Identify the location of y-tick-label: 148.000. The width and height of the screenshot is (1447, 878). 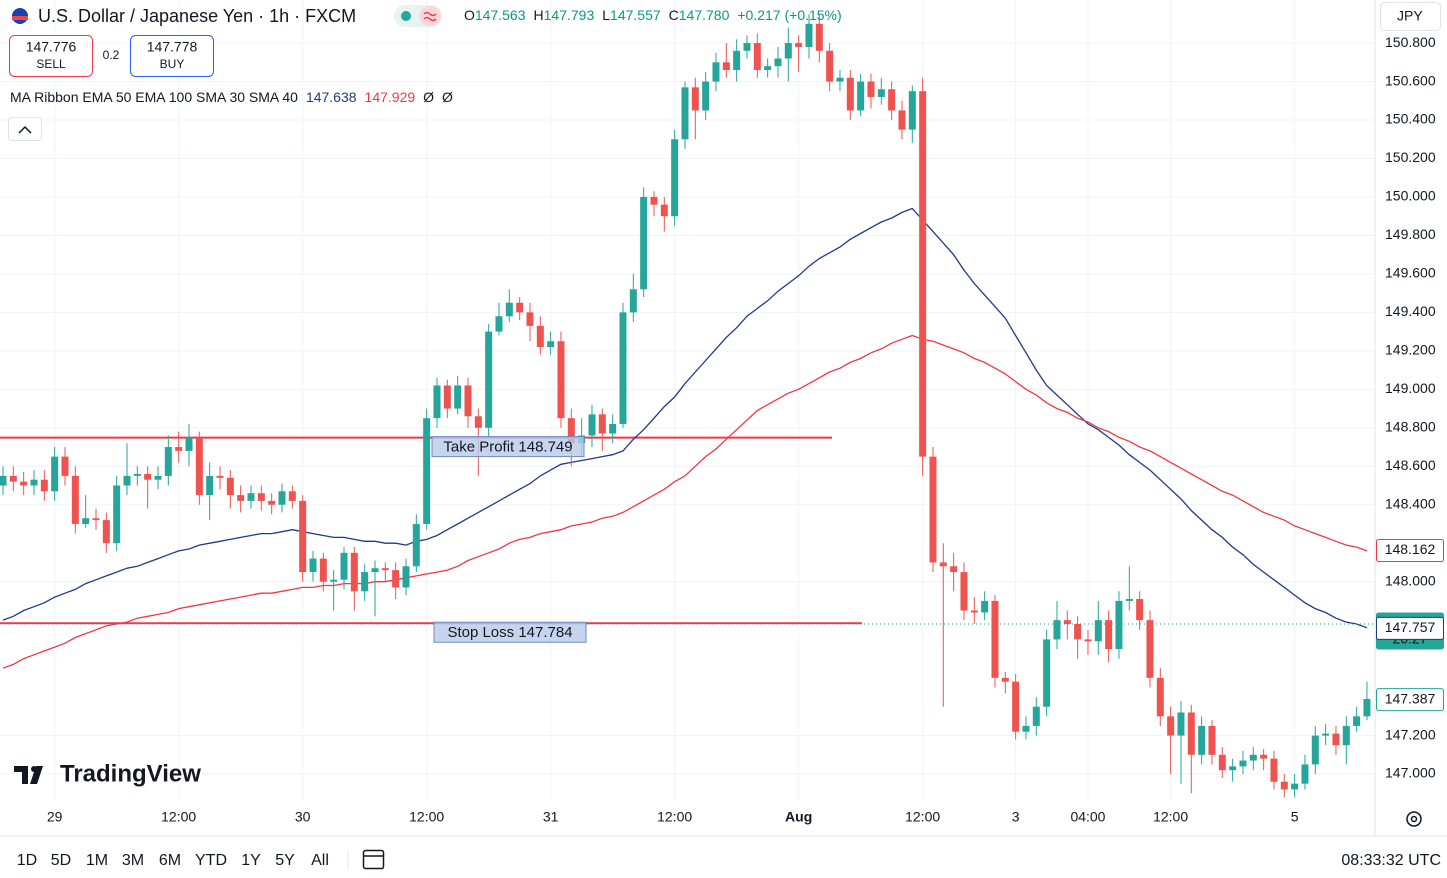
(1410, 580).